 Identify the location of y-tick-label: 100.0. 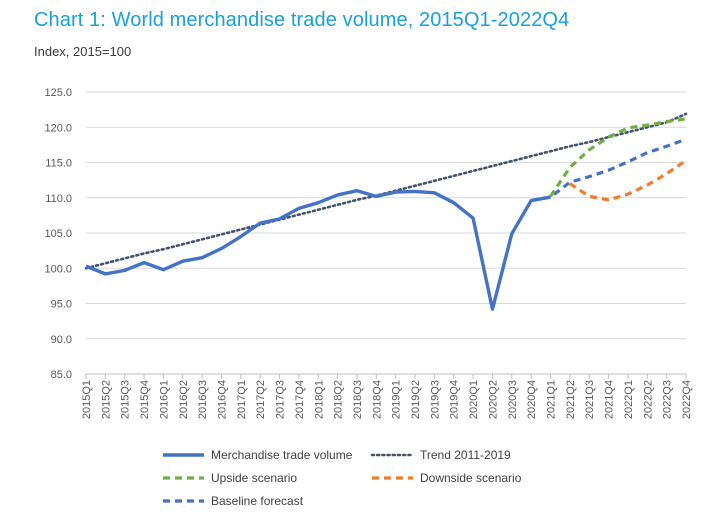
(58, 269).